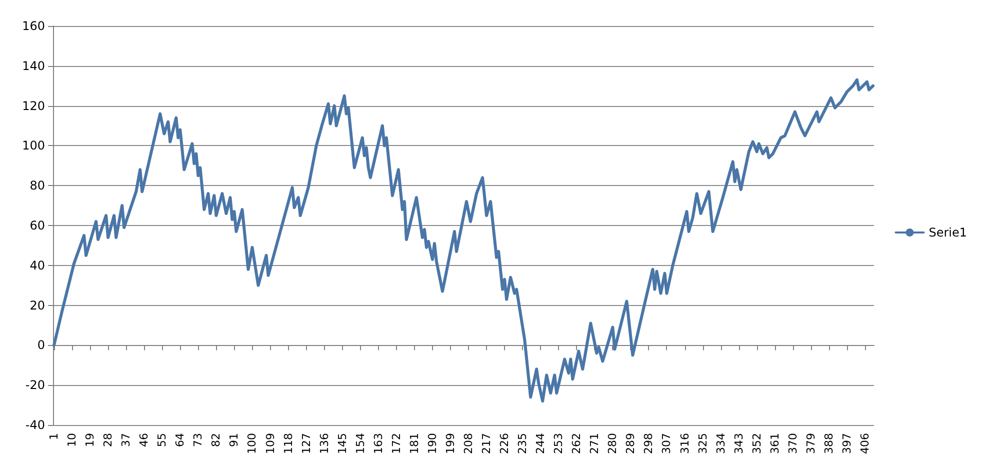 The width and height of the screenshot is (988, 465). I want to click on x-tick-label: 217, so click(487, 443).